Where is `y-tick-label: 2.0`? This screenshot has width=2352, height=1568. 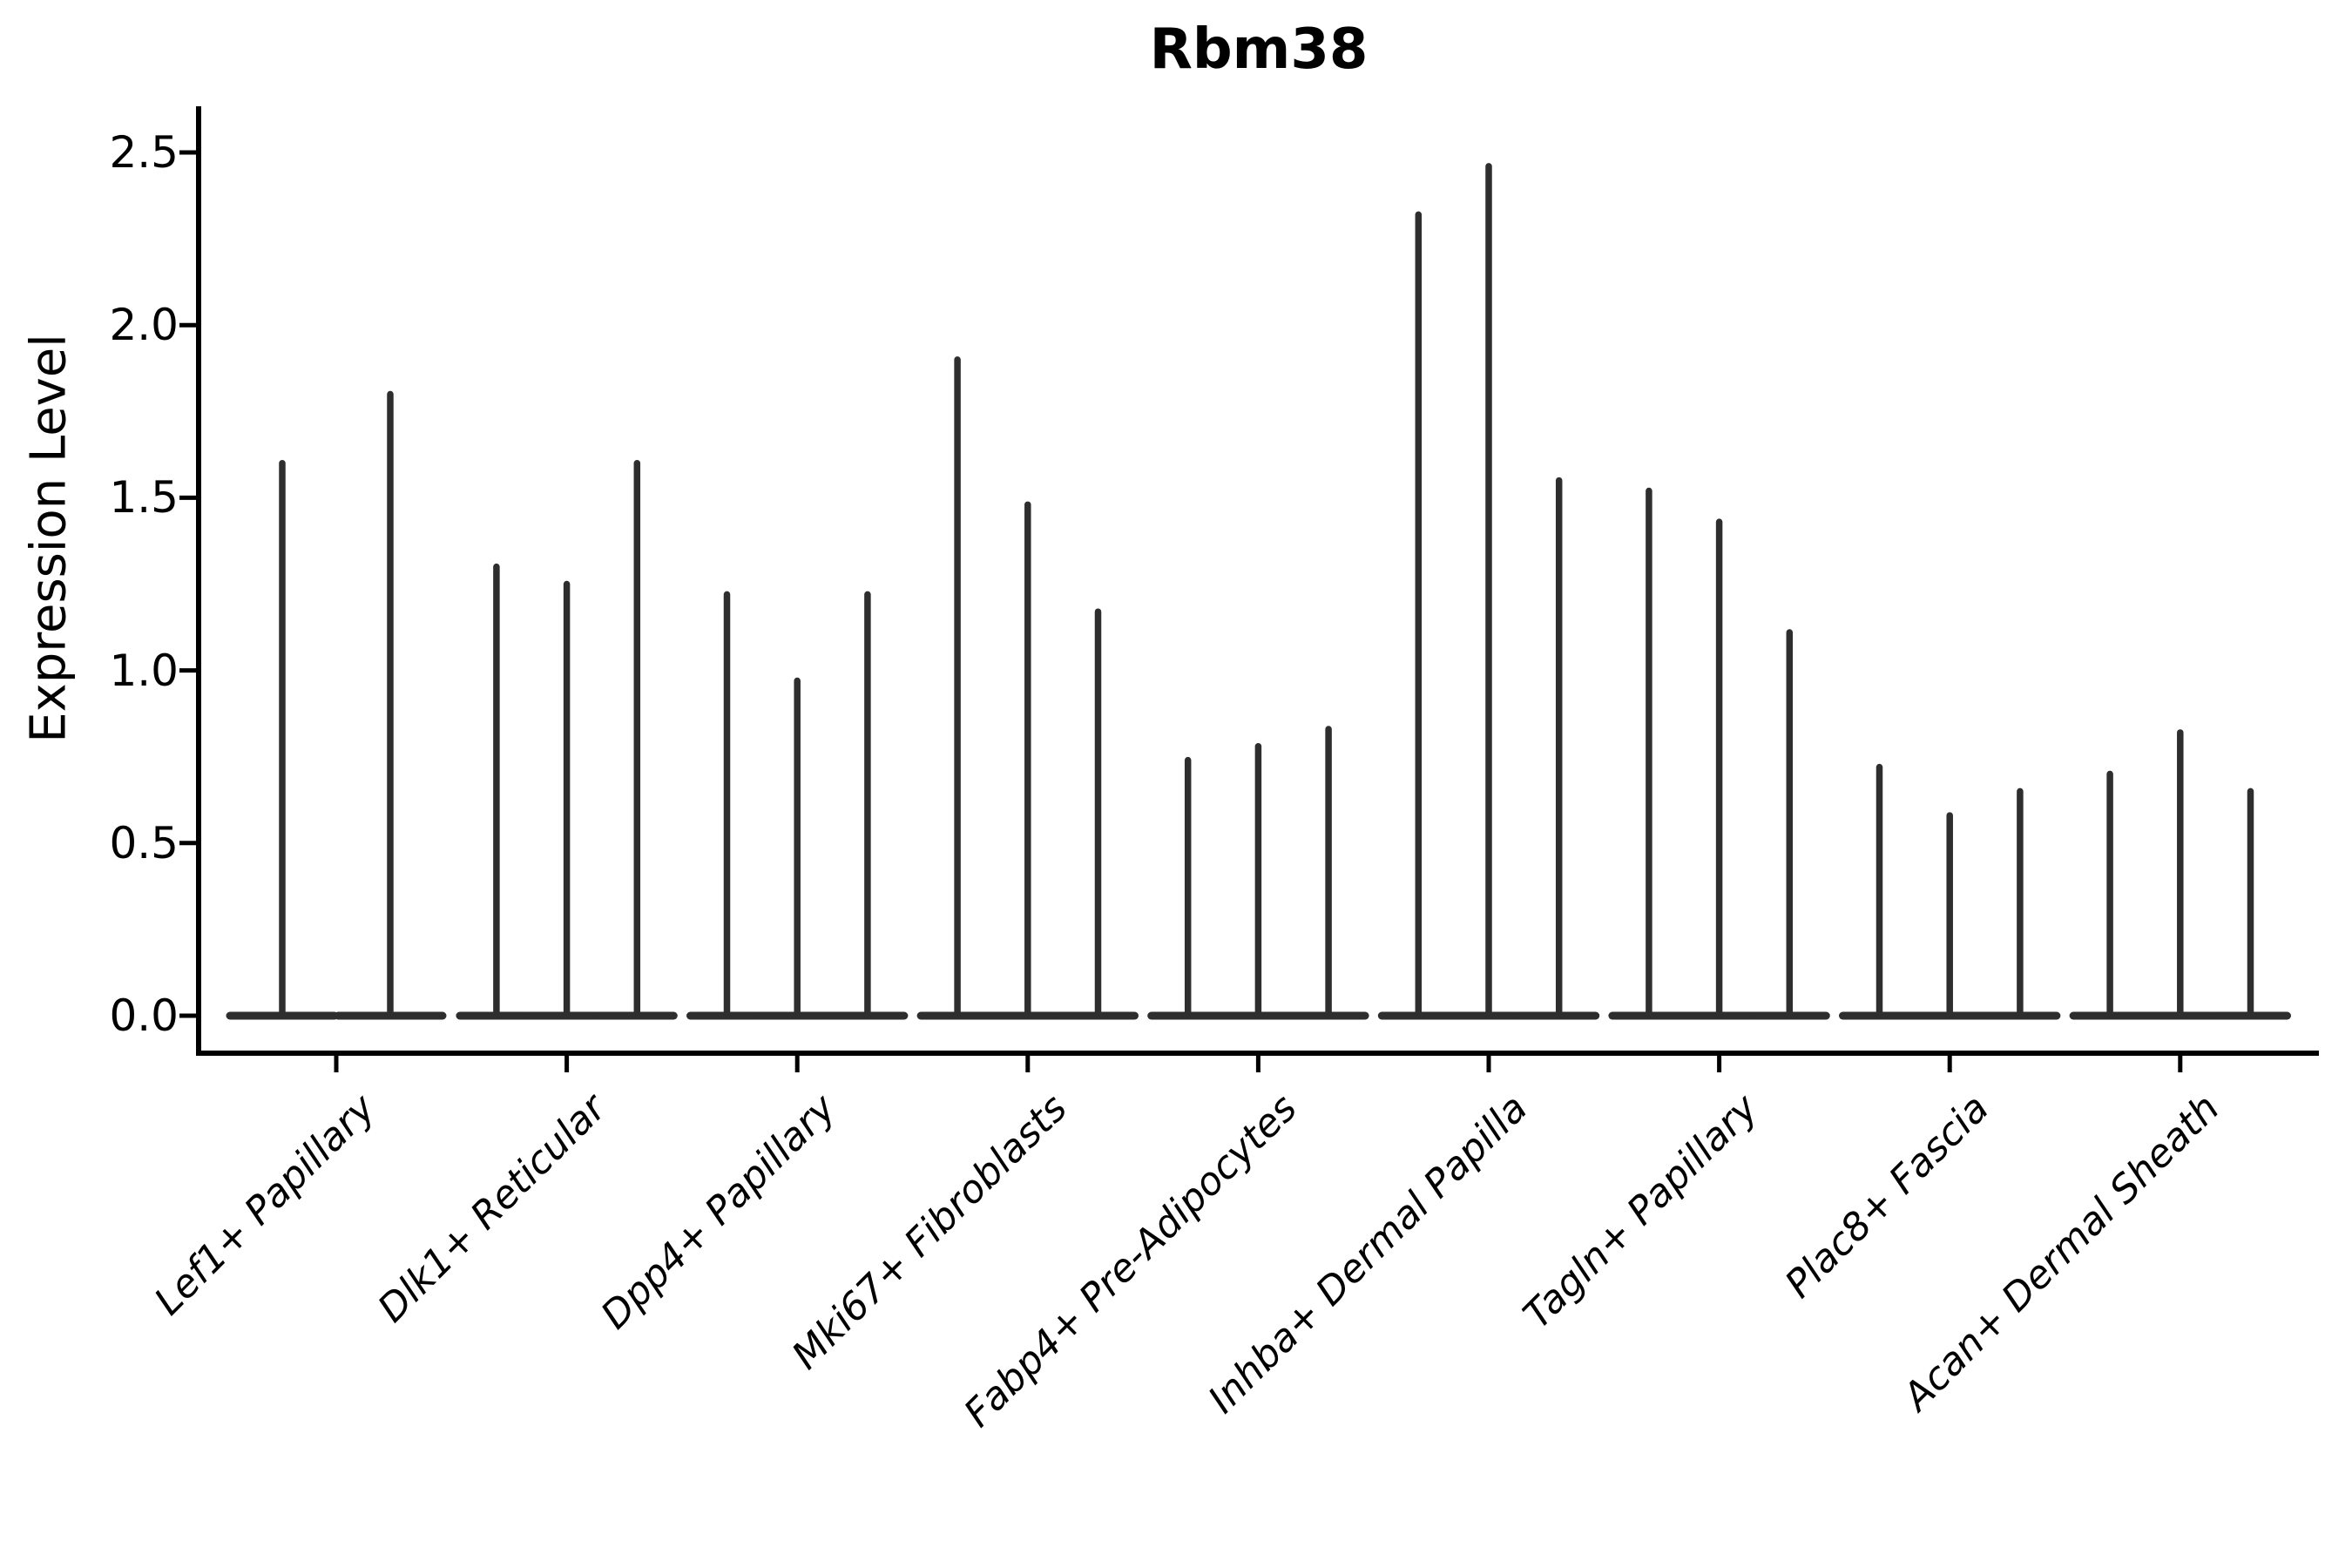 y-tick-label: 2.0 is located at coordinates (144, 325).